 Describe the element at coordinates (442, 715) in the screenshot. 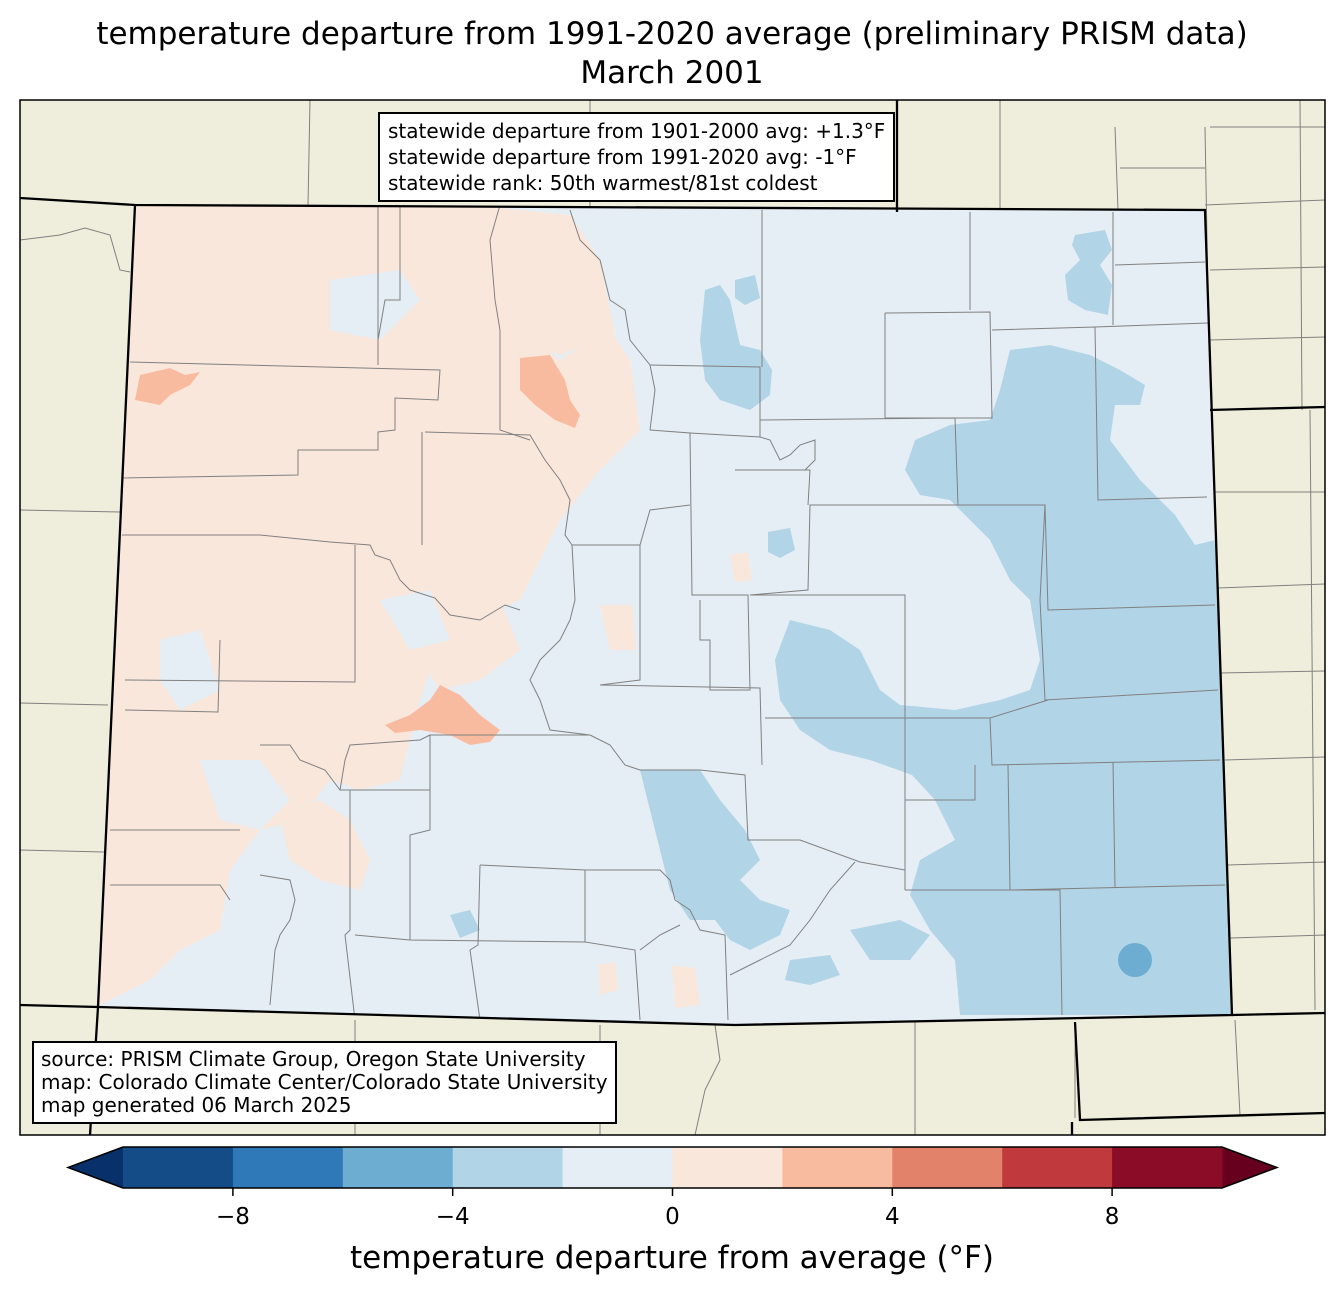

I see `warm-spot-central` at that location.